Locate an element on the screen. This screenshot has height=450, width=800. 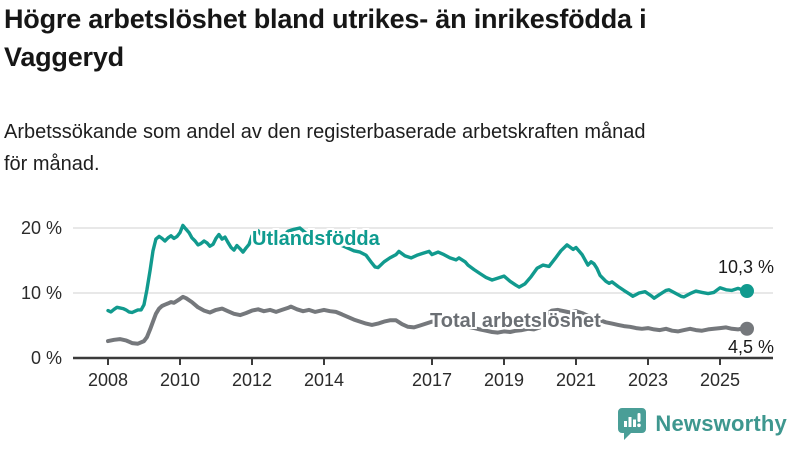
x-tick-label: 2023 is located at coordinates (648, 380).